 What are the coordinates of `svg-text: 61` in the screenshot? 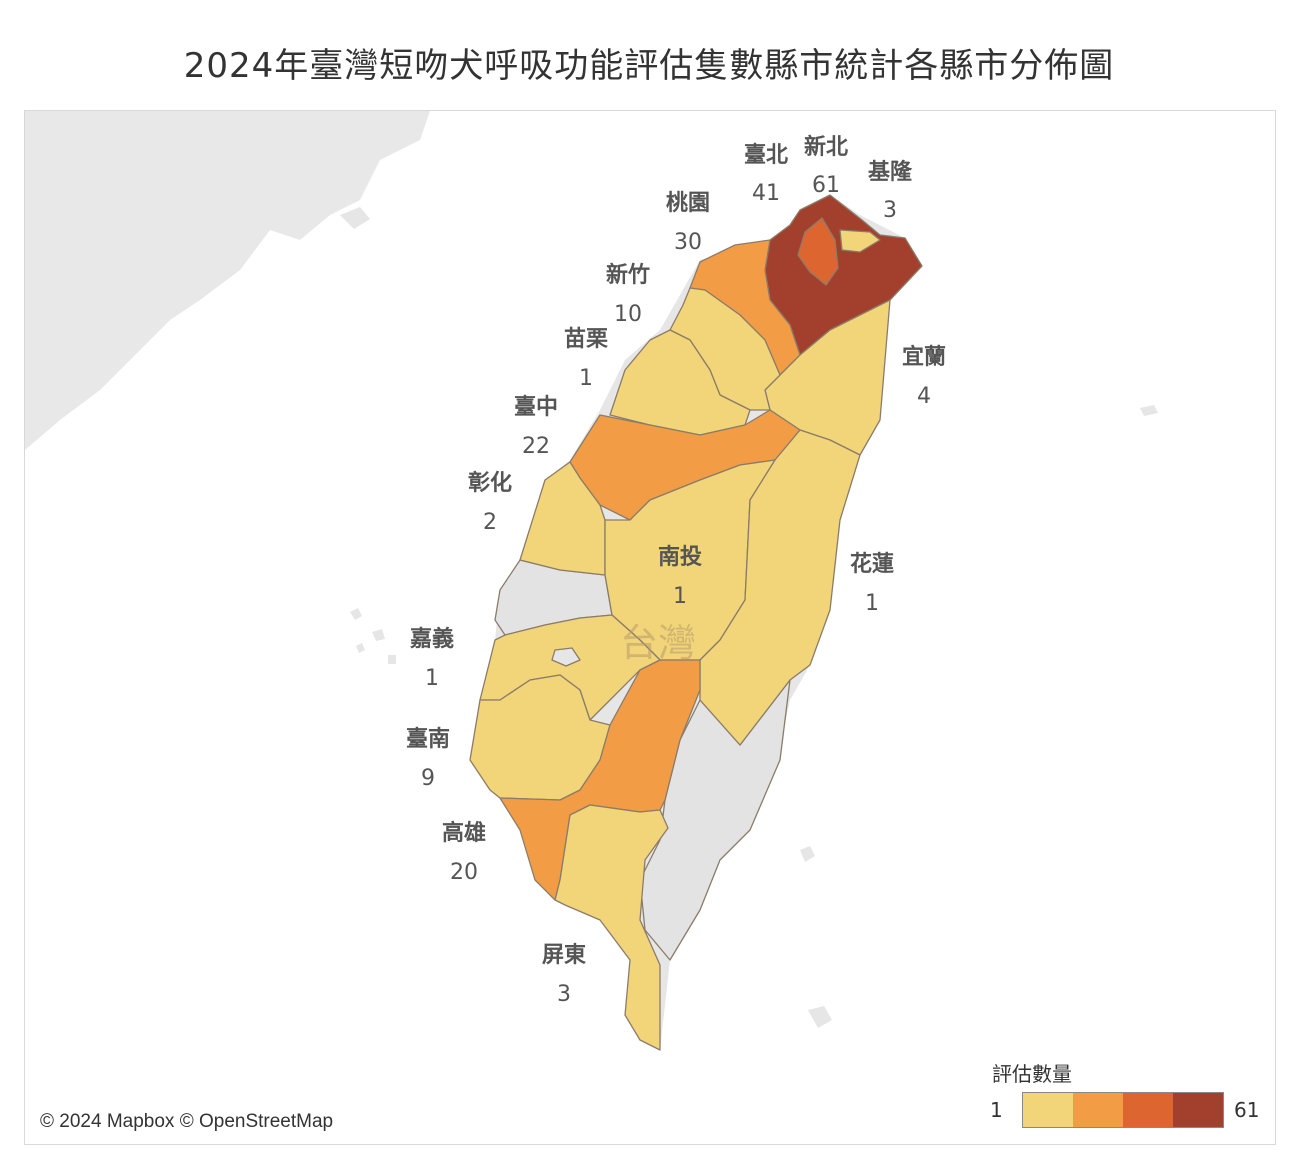 It's located at (826, 185).